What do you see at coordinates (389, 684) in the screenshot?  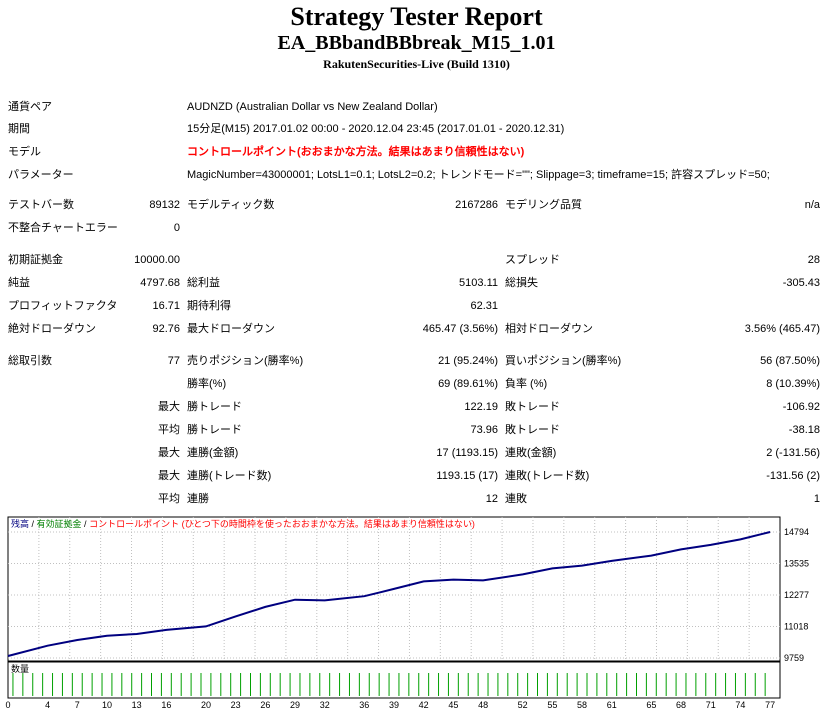 I see `volume-bars` at bounding box center [389, 684].